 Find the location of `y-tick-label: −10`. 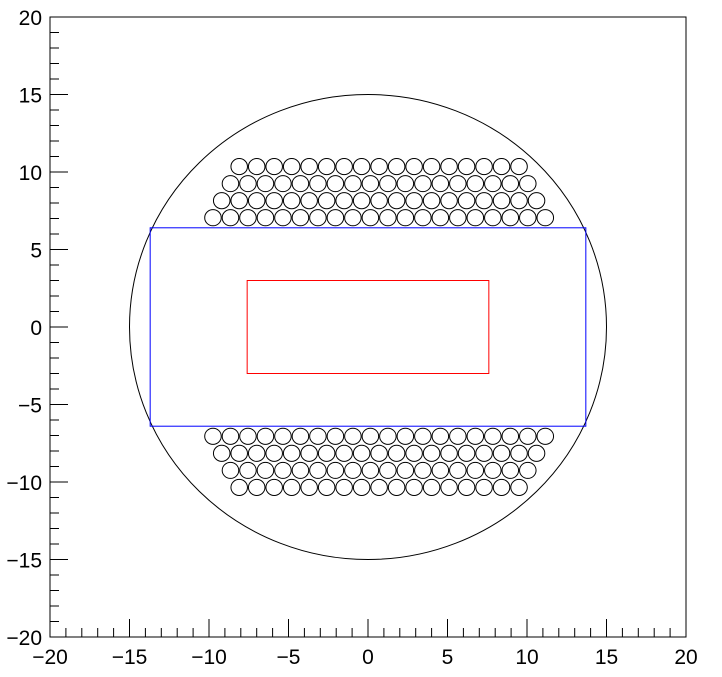

y-tick-label: −10 is located at coordinates (24, 483).